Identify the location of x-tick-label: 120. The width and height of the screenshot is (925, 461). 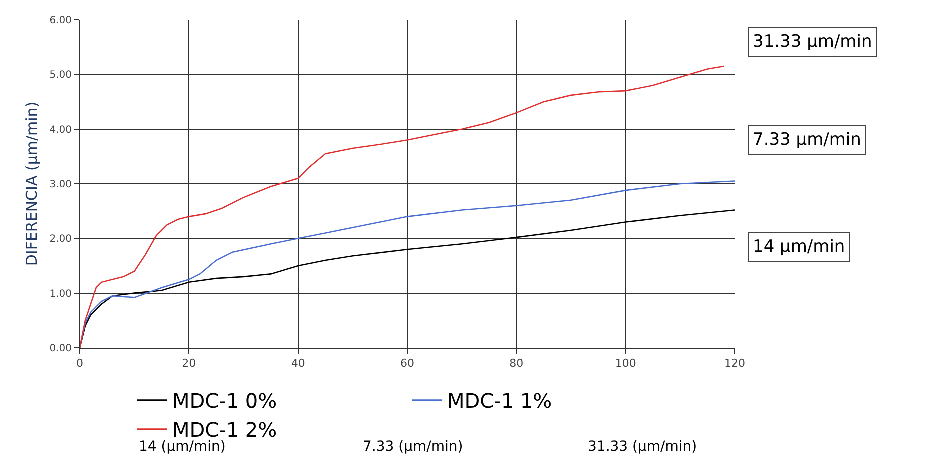
(735, 363).